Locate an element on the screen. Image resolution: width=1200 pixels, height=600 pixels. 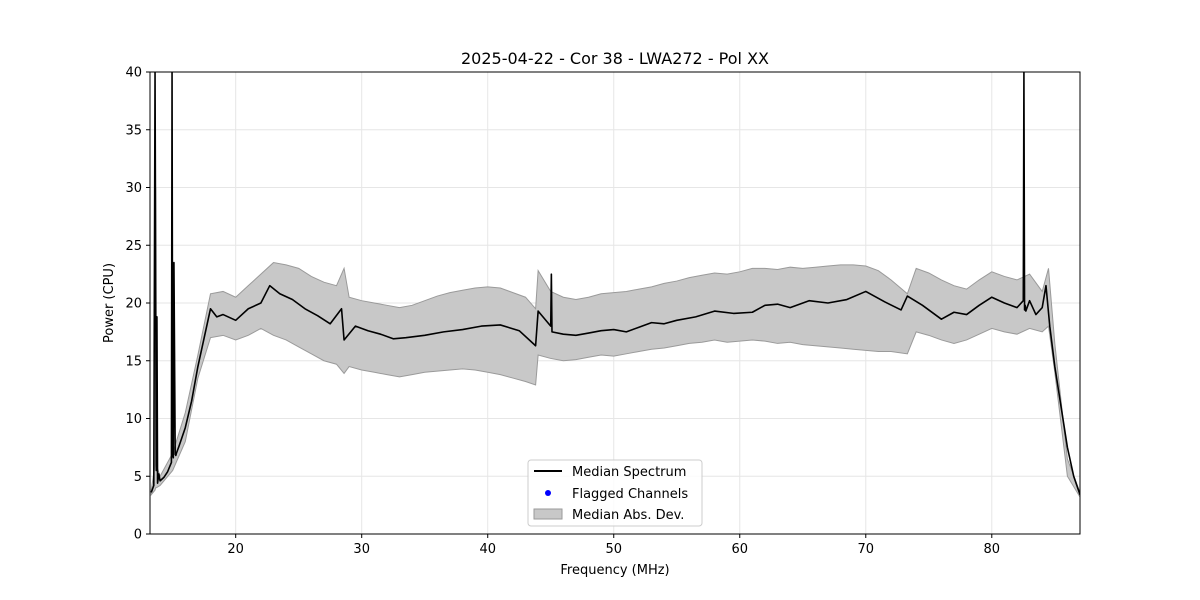
y-axis-ticks: 0 5 10 15 20 25 30 35 40 is located at coordinates (137, 304).